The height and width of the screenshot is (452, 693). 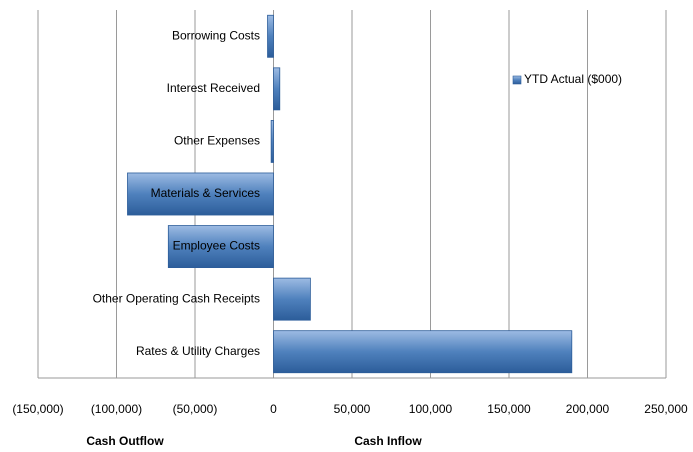 I want to click on y-tick-label: Materials & Services, so click(x=205, y=193).